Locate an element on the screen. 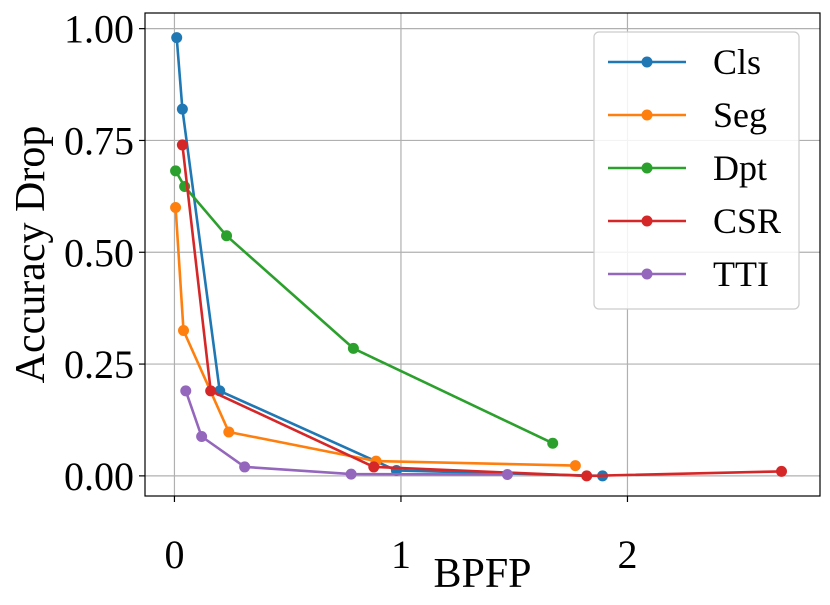 The image size is (830, 605). legend: Cls Seg Dpt CSR TTI is located at coordinates (696, 170).